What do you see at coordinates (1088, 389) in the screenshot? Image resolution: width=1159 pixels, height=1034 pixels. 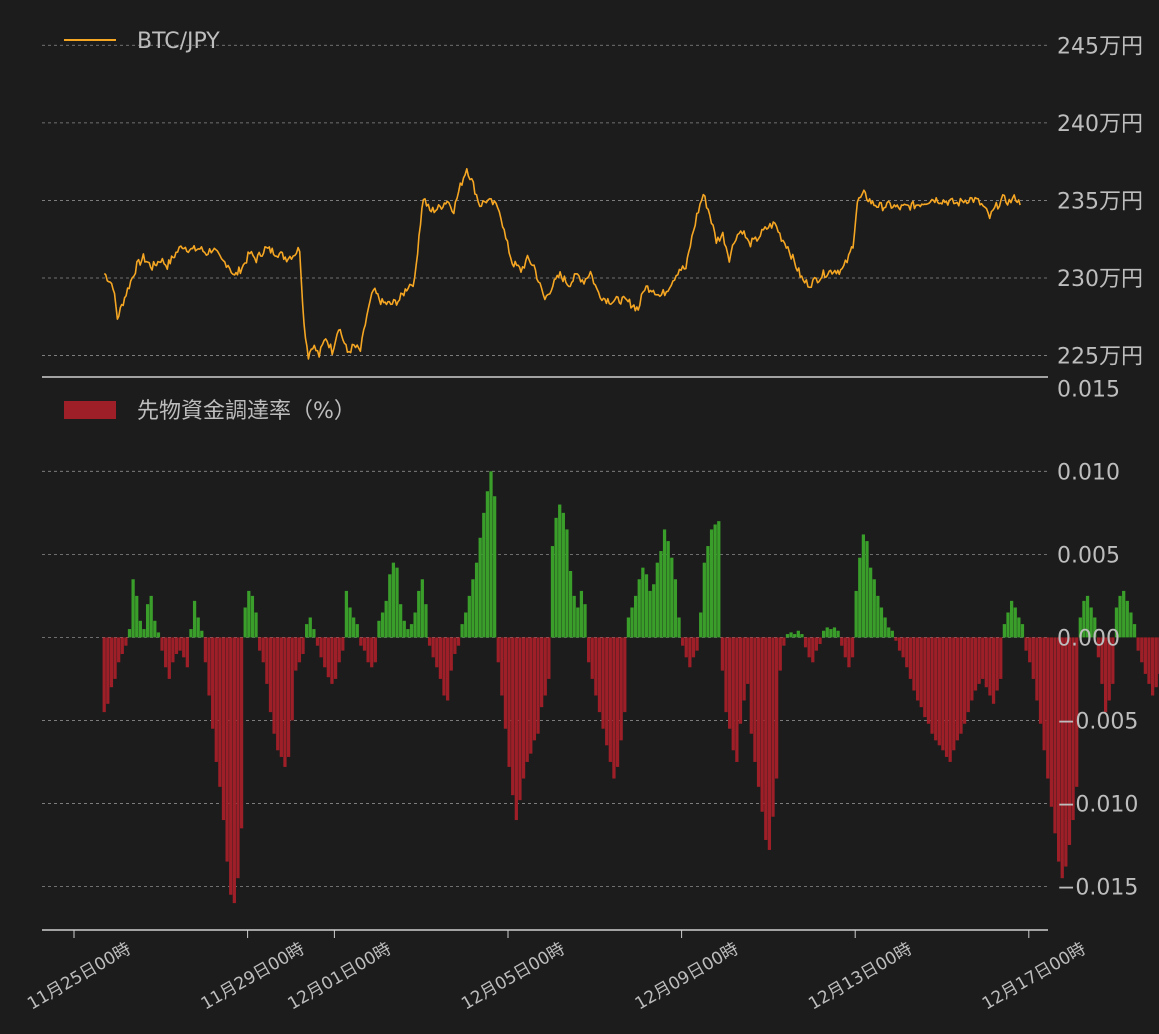 I see `funding-y-tick-label: 0.015` at bounding box center [1088, 389].